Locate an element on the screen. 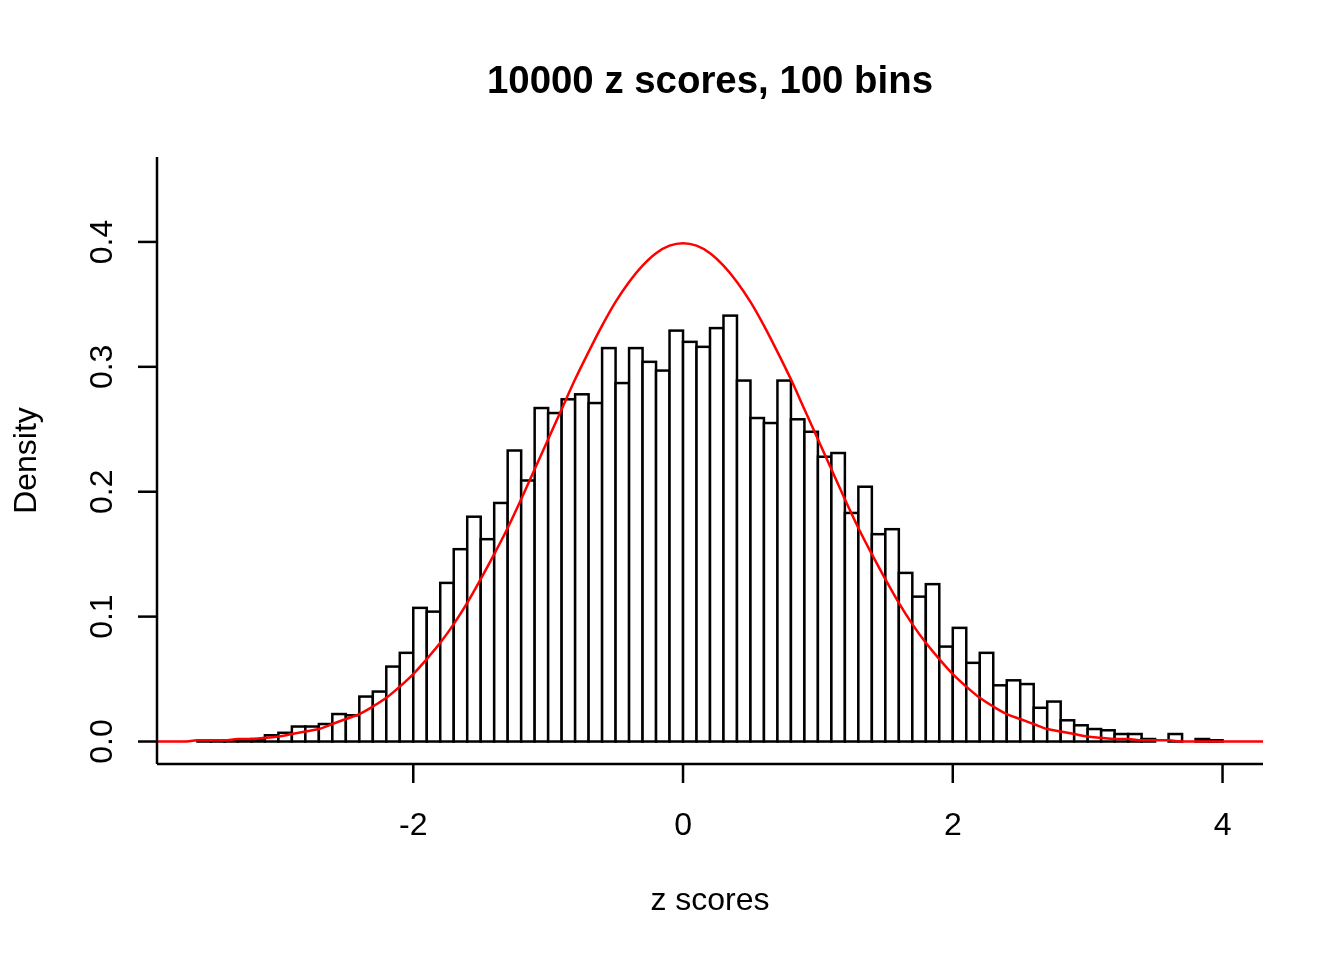 This screenshot has width=1344, height=960. y-tick-label: 0.0 is located at coordinates (101, 741).